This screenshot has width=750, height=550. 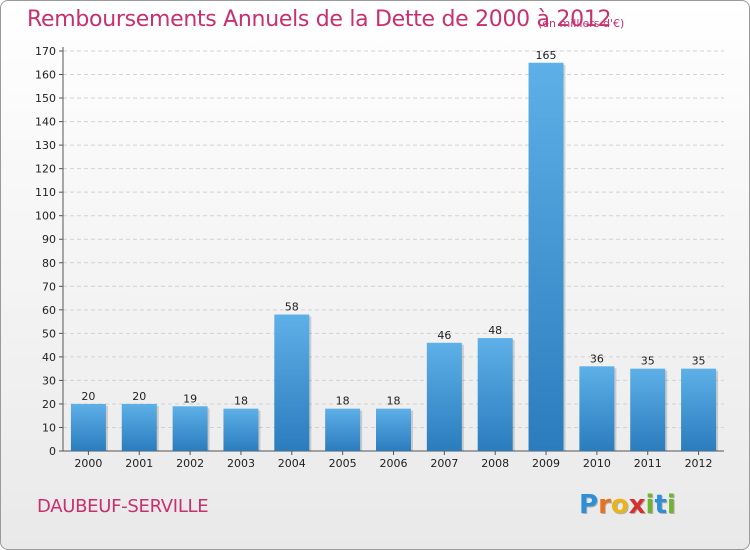 What do you see at coordinates (49, 310) in the screenshot?
I see `y-tick-label: 60` at bounding box center [49, 310].